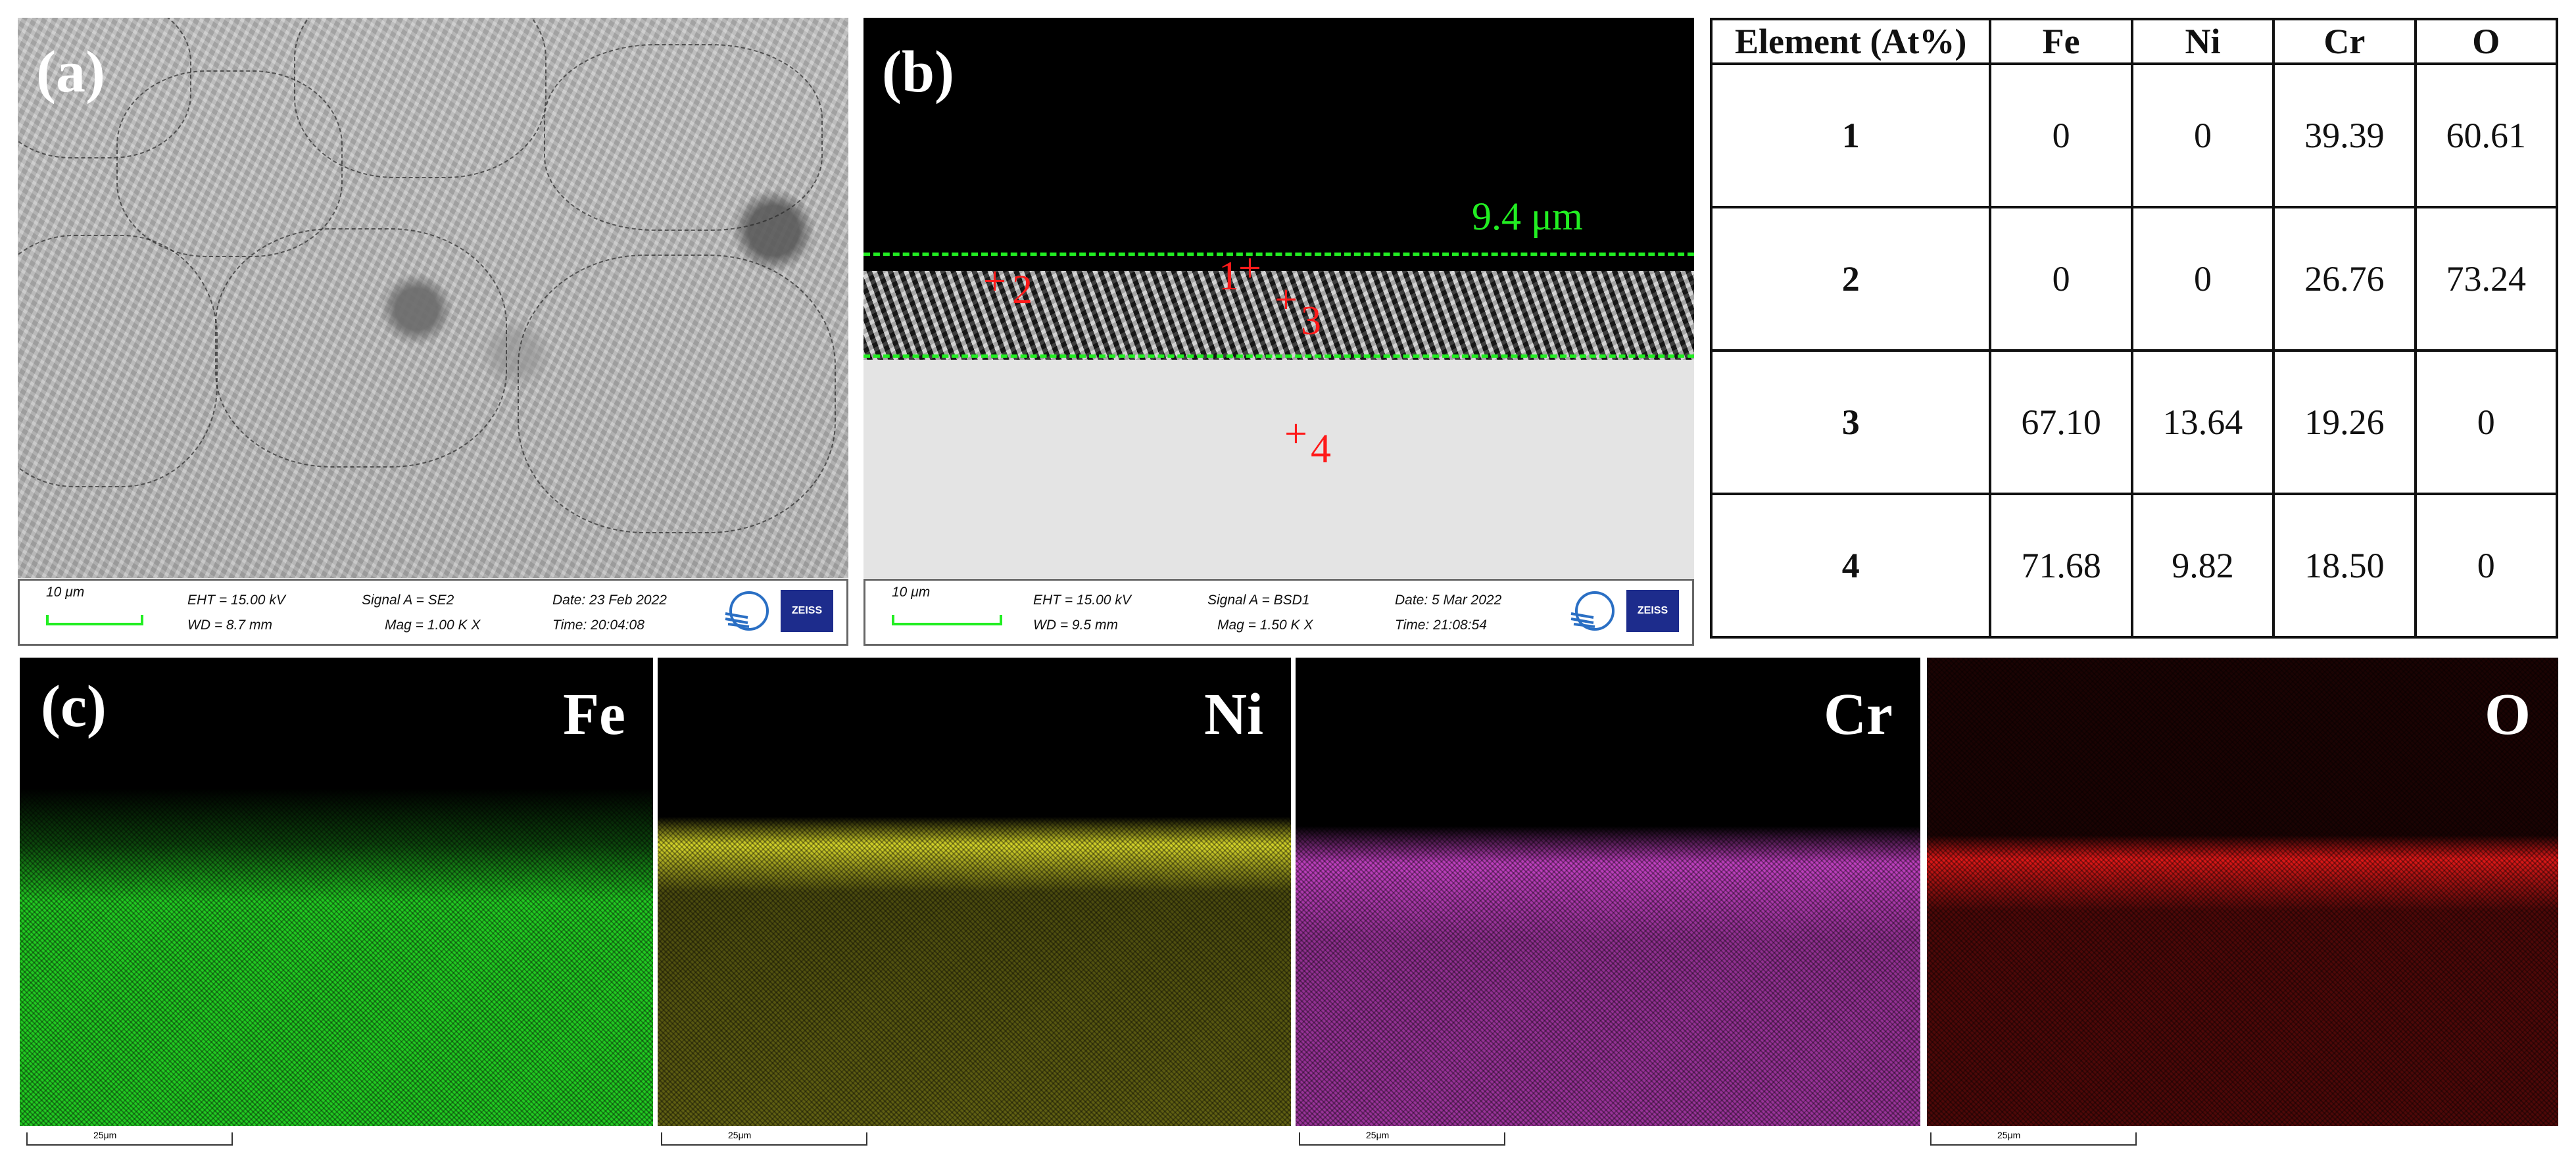 This screenshot has height=1164, width=2576. Describe the element at coordinates (2507, 714) in the screenshot. I see `element-label-o: O` at that location.